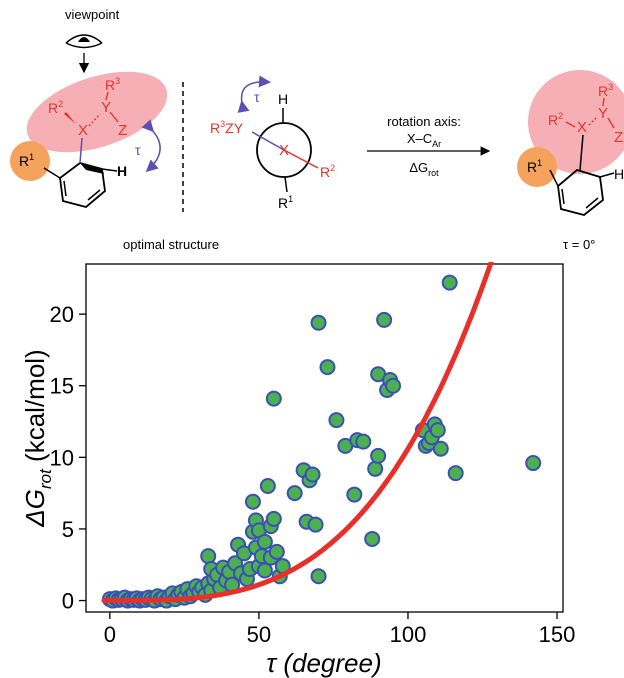  What do you see at coordinates (424, 121) in the screenshot?
I see `svg-text: rotation axis:` at bounding box center [424, 121].